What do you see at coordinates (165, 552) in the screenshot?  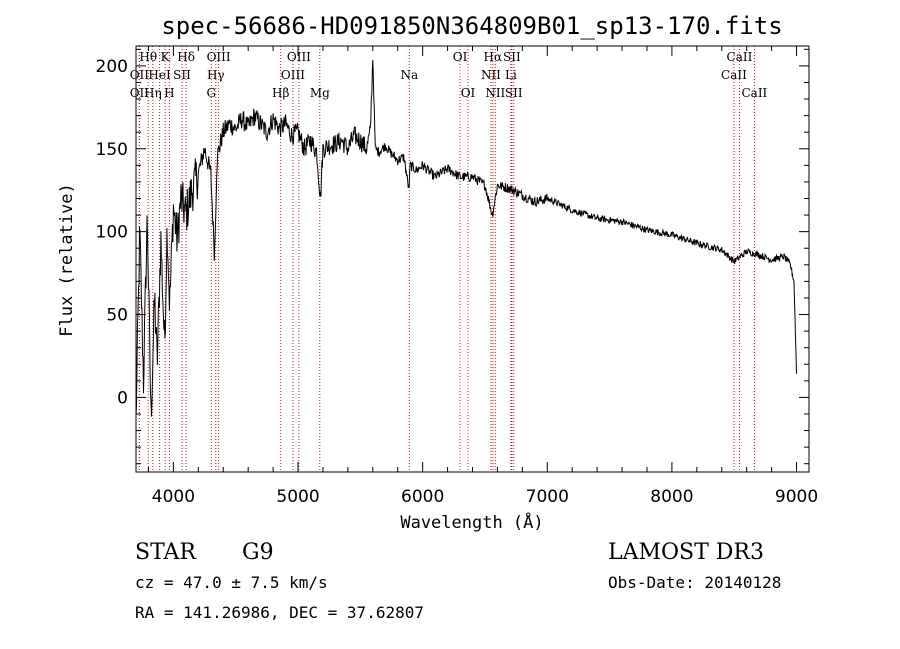 I see `object-type: STAR` at bounding box center [165, 552].